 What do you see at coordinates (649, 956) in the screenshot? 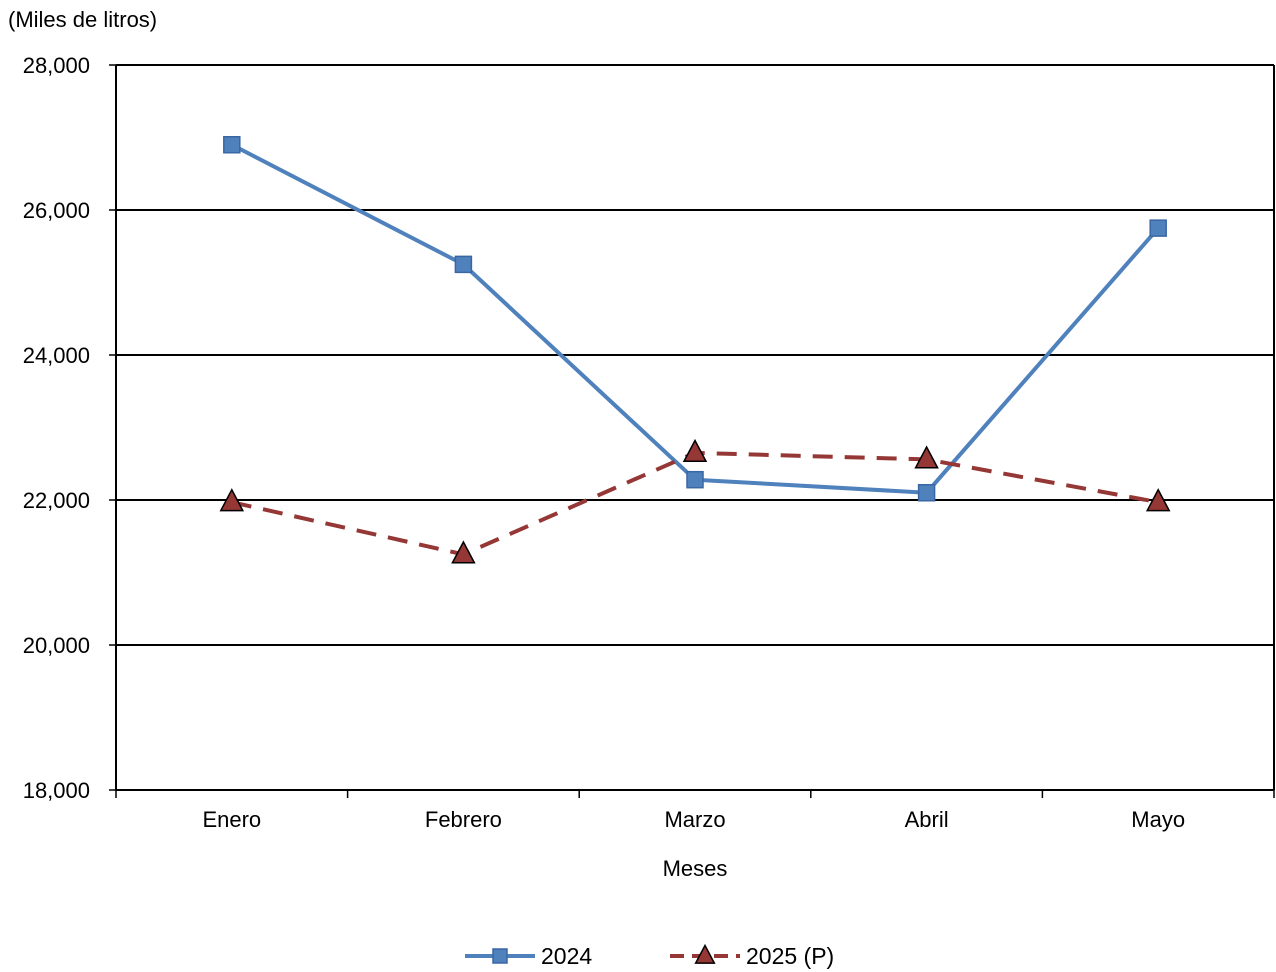
I see `legend: 2024 2025 (P)` at bounding box center [649, 956].